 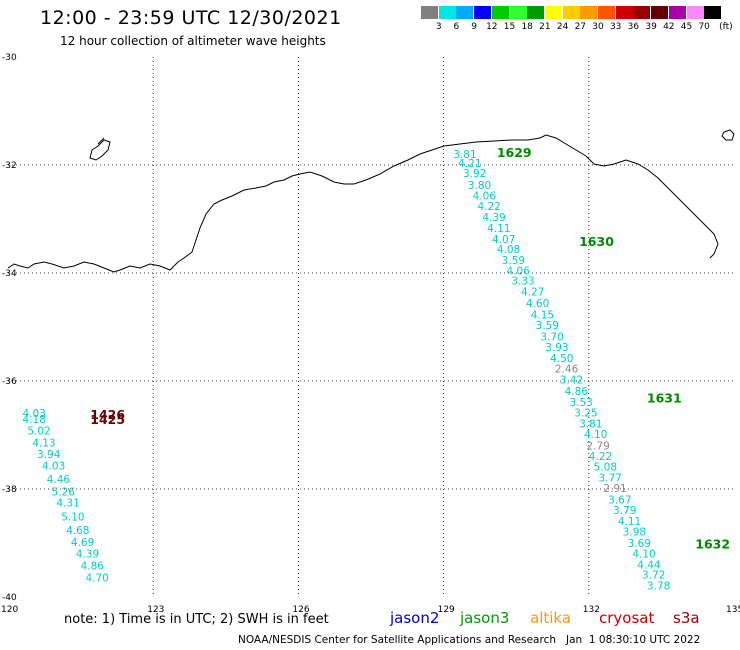 What do you see at coordinates (627, 618) in the screenshot?
I see `satellite-cryosat-label: cryosat` at bounding box center [627, 618].